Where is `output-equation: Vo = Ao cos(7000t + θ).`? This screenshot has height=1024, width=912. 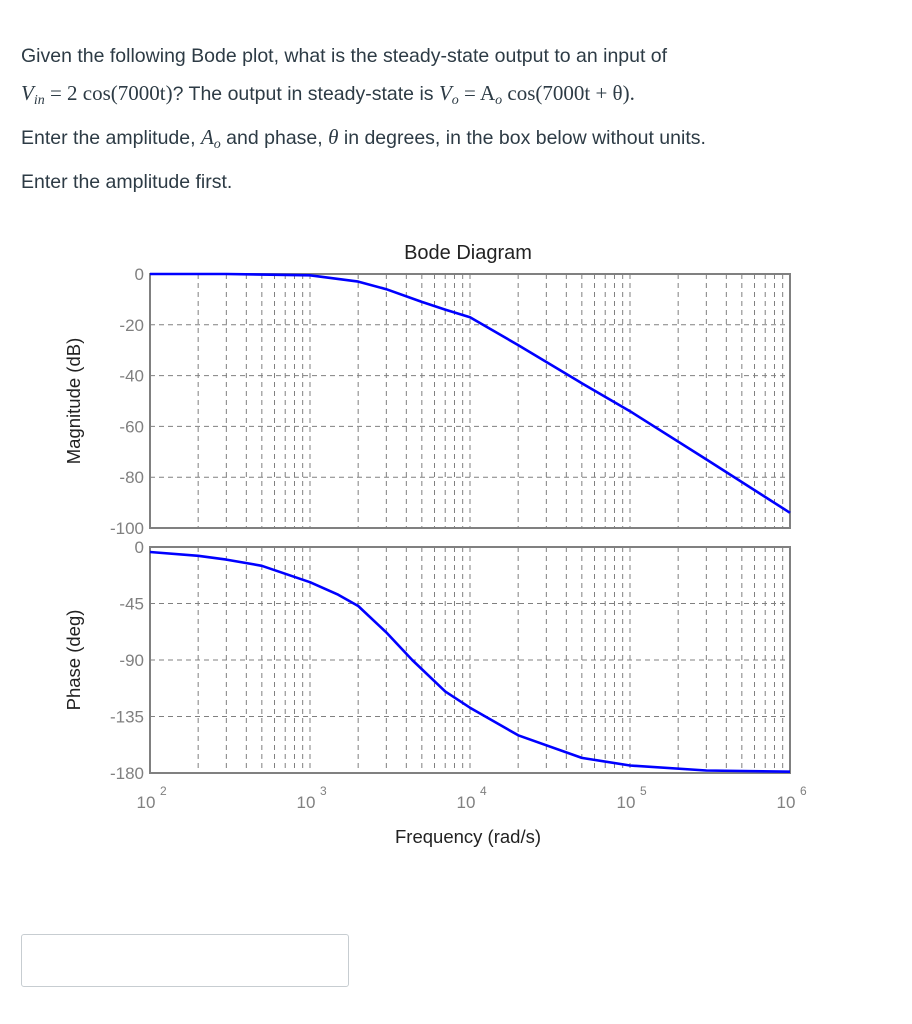 output-equation: Vo = Ao cos(7000t + θ). is located at coordinates (536, 94).